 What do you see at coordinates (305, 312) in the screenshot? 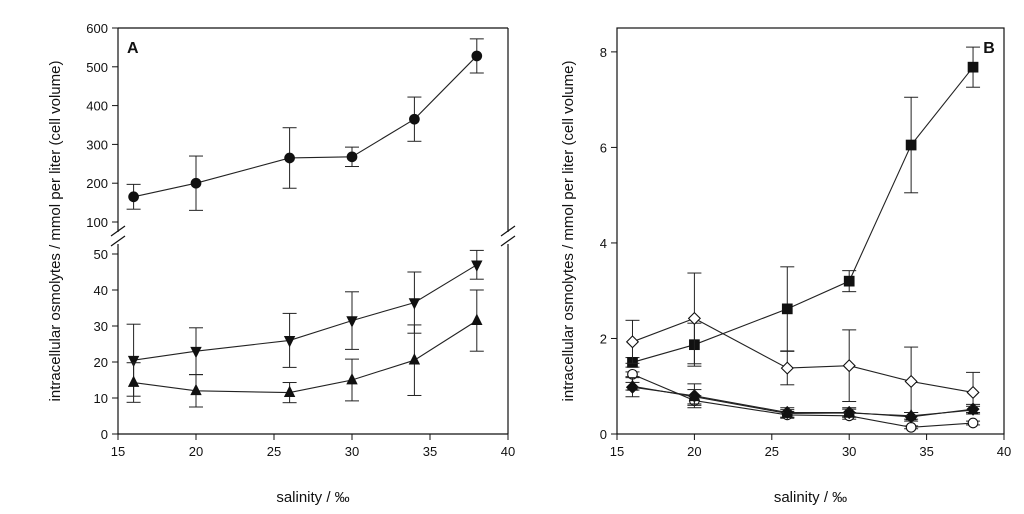
I see `series-line-a1` at bounding box center [305, 312].